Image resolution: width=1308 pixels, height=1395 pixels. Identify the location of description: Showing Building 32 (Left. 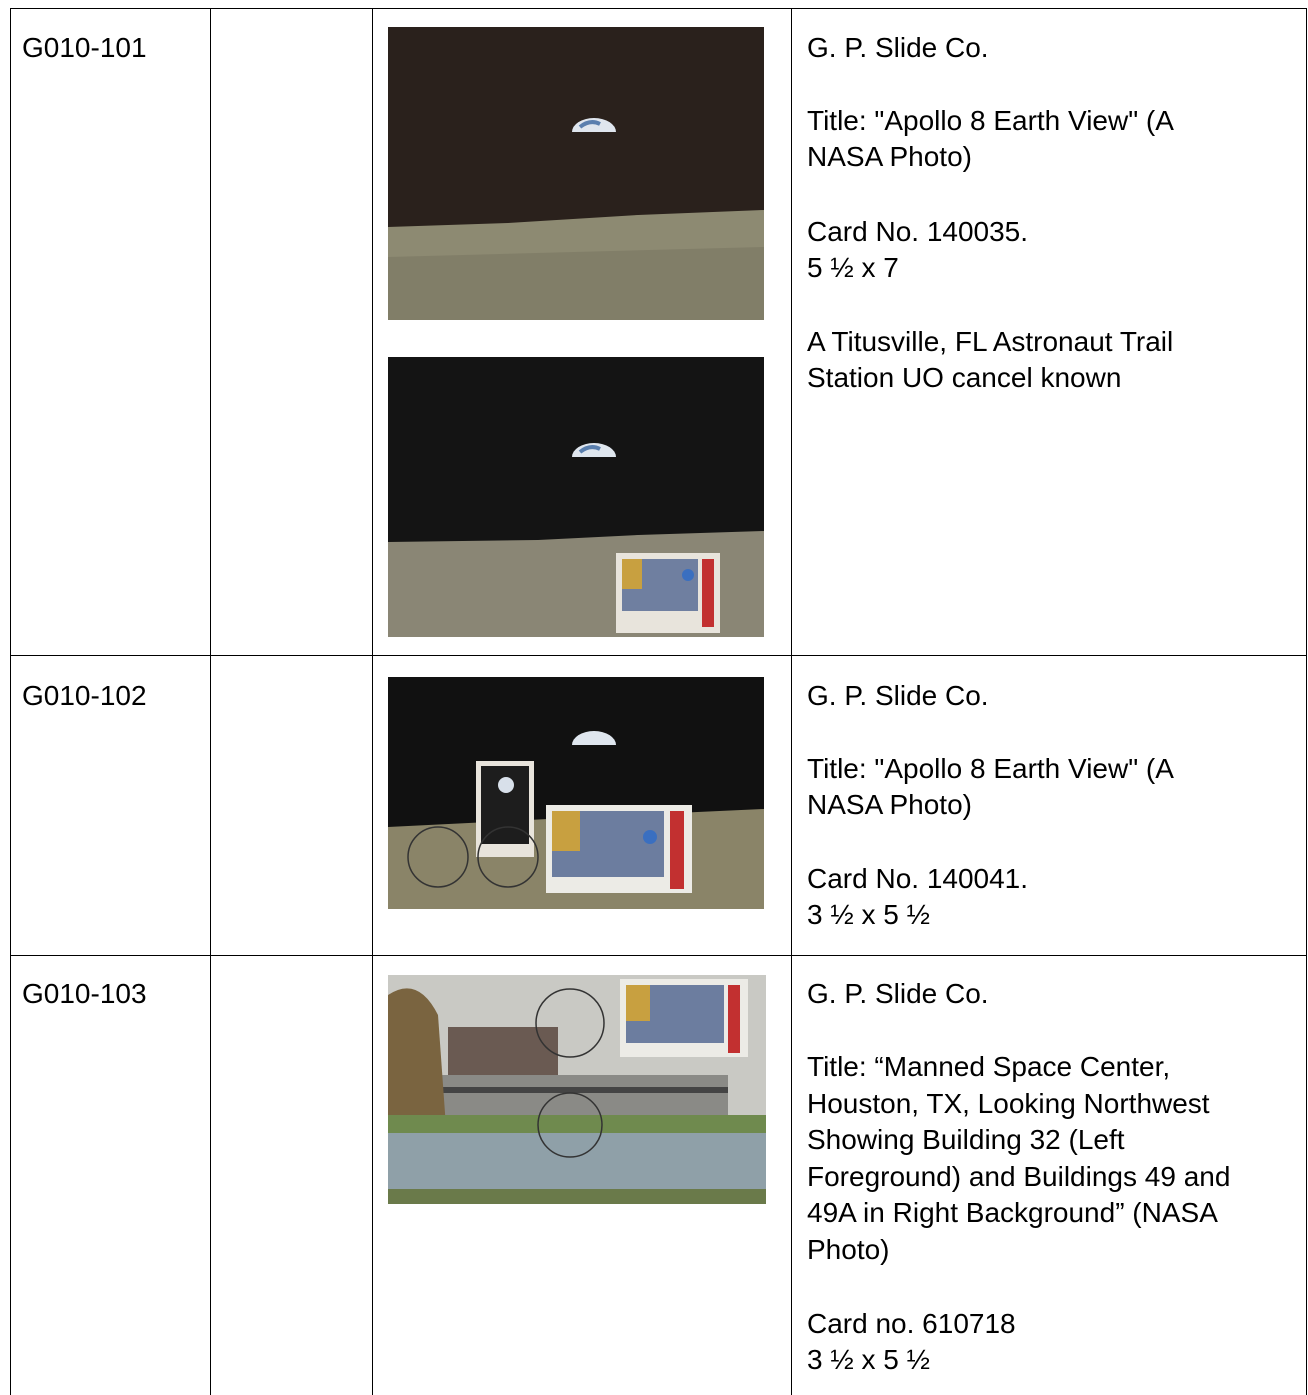
(966, 1139).